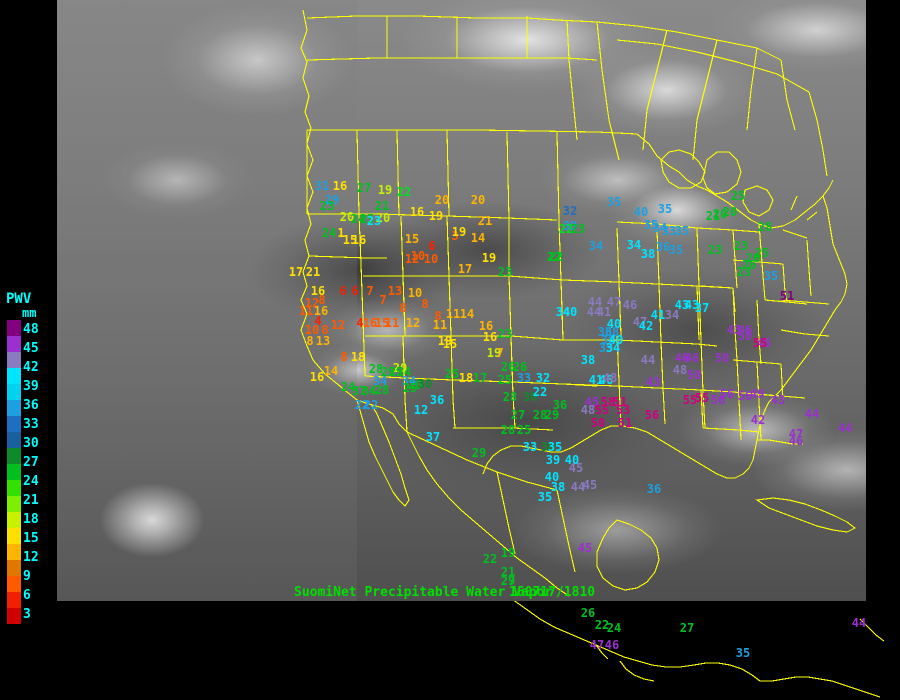  What do you see at coordinates (31, 367) in the screenshot?
I see `colorbar-tick-label: 42` at bounding box center [31, 367].